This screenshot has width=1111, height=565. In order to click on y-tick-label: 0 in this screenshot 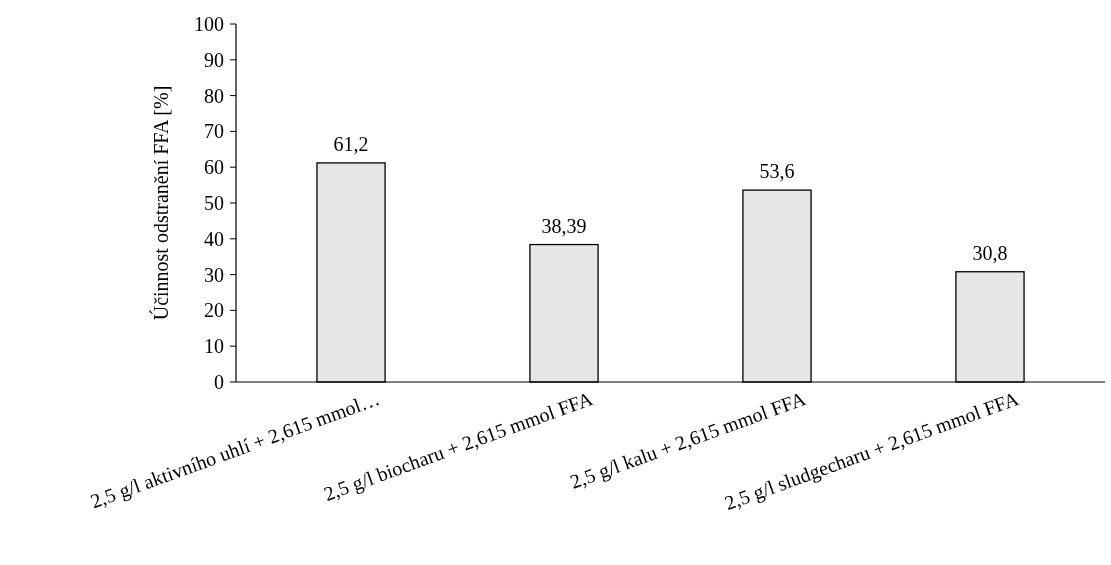, I will do `click(219, 382)`.